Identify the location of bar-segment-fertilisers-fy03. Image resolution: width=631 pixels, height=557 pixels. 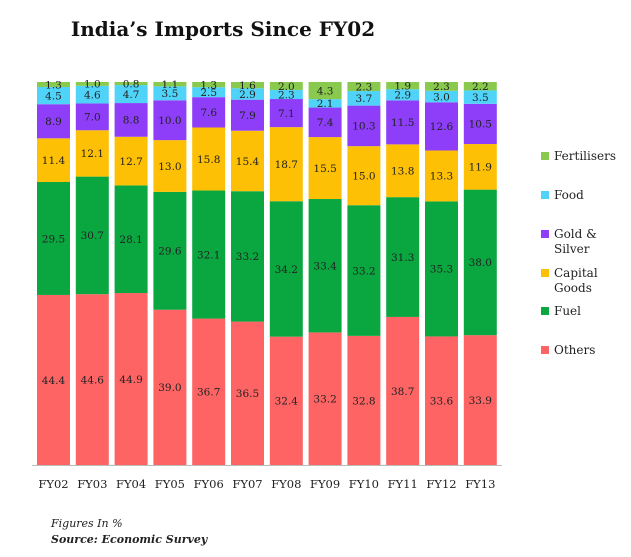
(92, 84).